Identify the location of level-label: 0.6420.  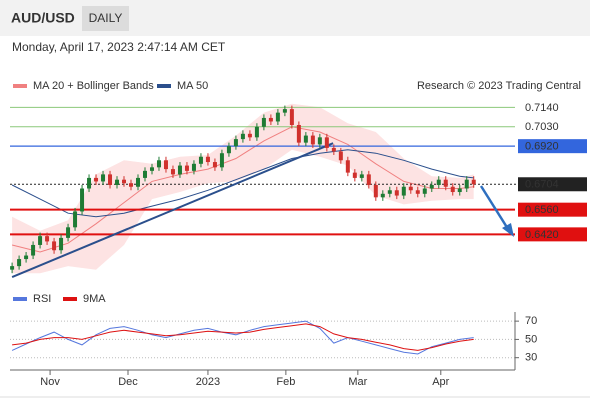
(542, 235).